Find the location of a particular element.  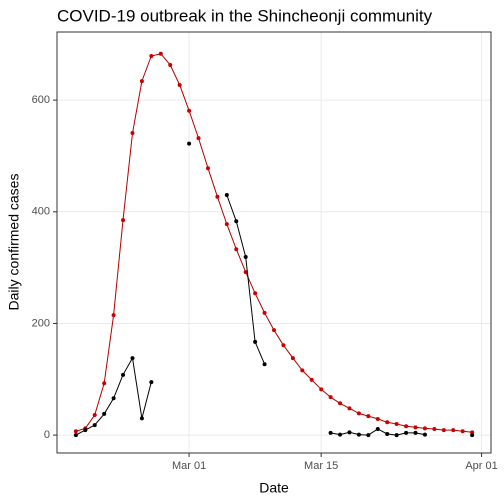

y-tick-label: 600 is located at coordinates (41, 100).